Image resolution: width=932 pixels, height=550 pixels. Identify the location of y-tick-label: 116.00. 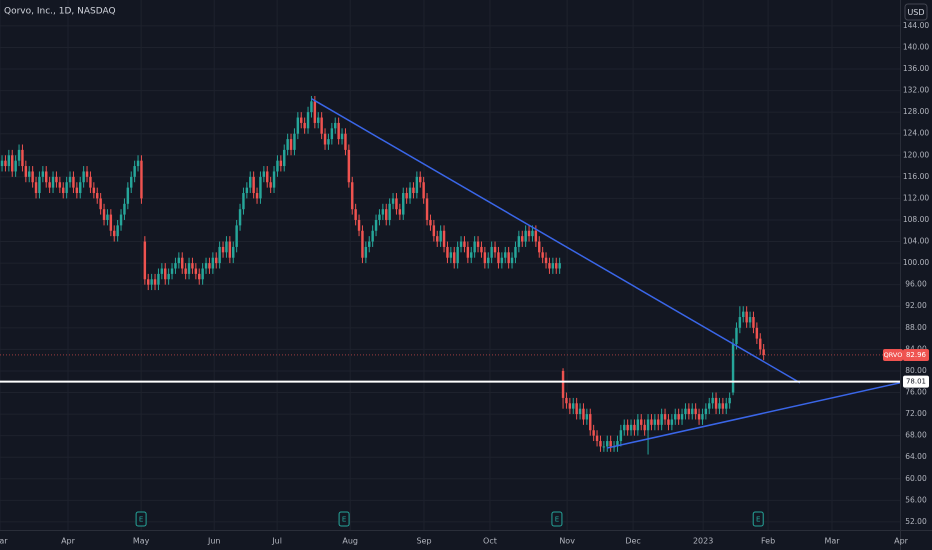
(916, 176).